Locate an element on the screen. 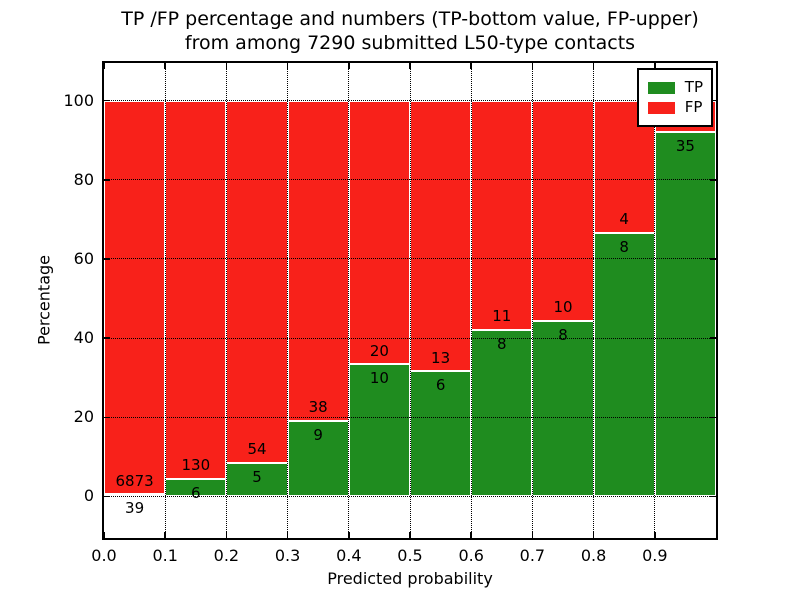  legend-item-tp: TP is located at coordinates (675, 87).